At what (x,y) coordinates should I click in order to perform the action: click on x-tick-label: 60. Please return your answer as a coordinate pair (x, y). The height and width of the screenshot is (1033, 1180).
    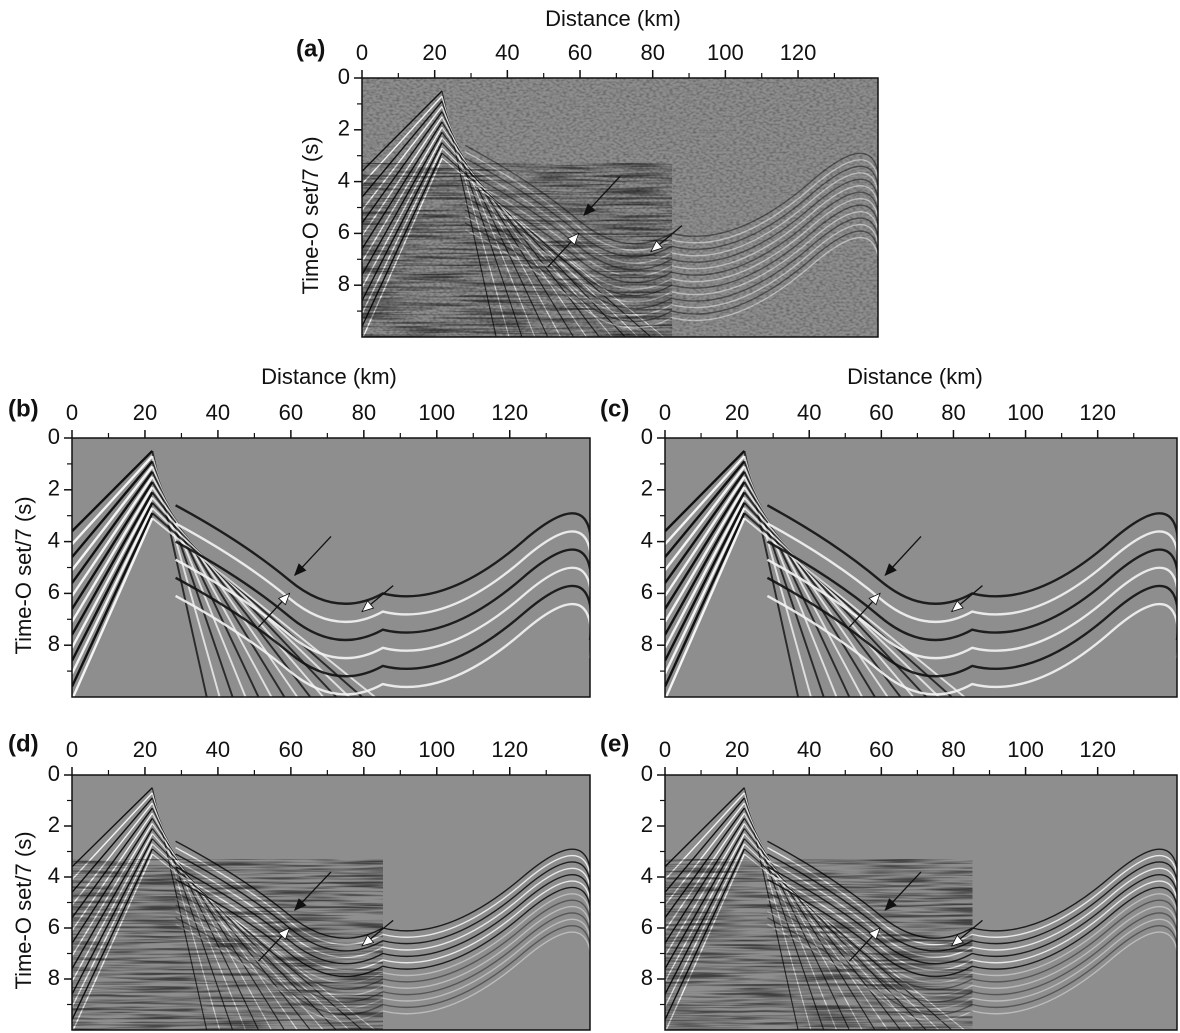
    Looking at the image, I should click on (291, 749).